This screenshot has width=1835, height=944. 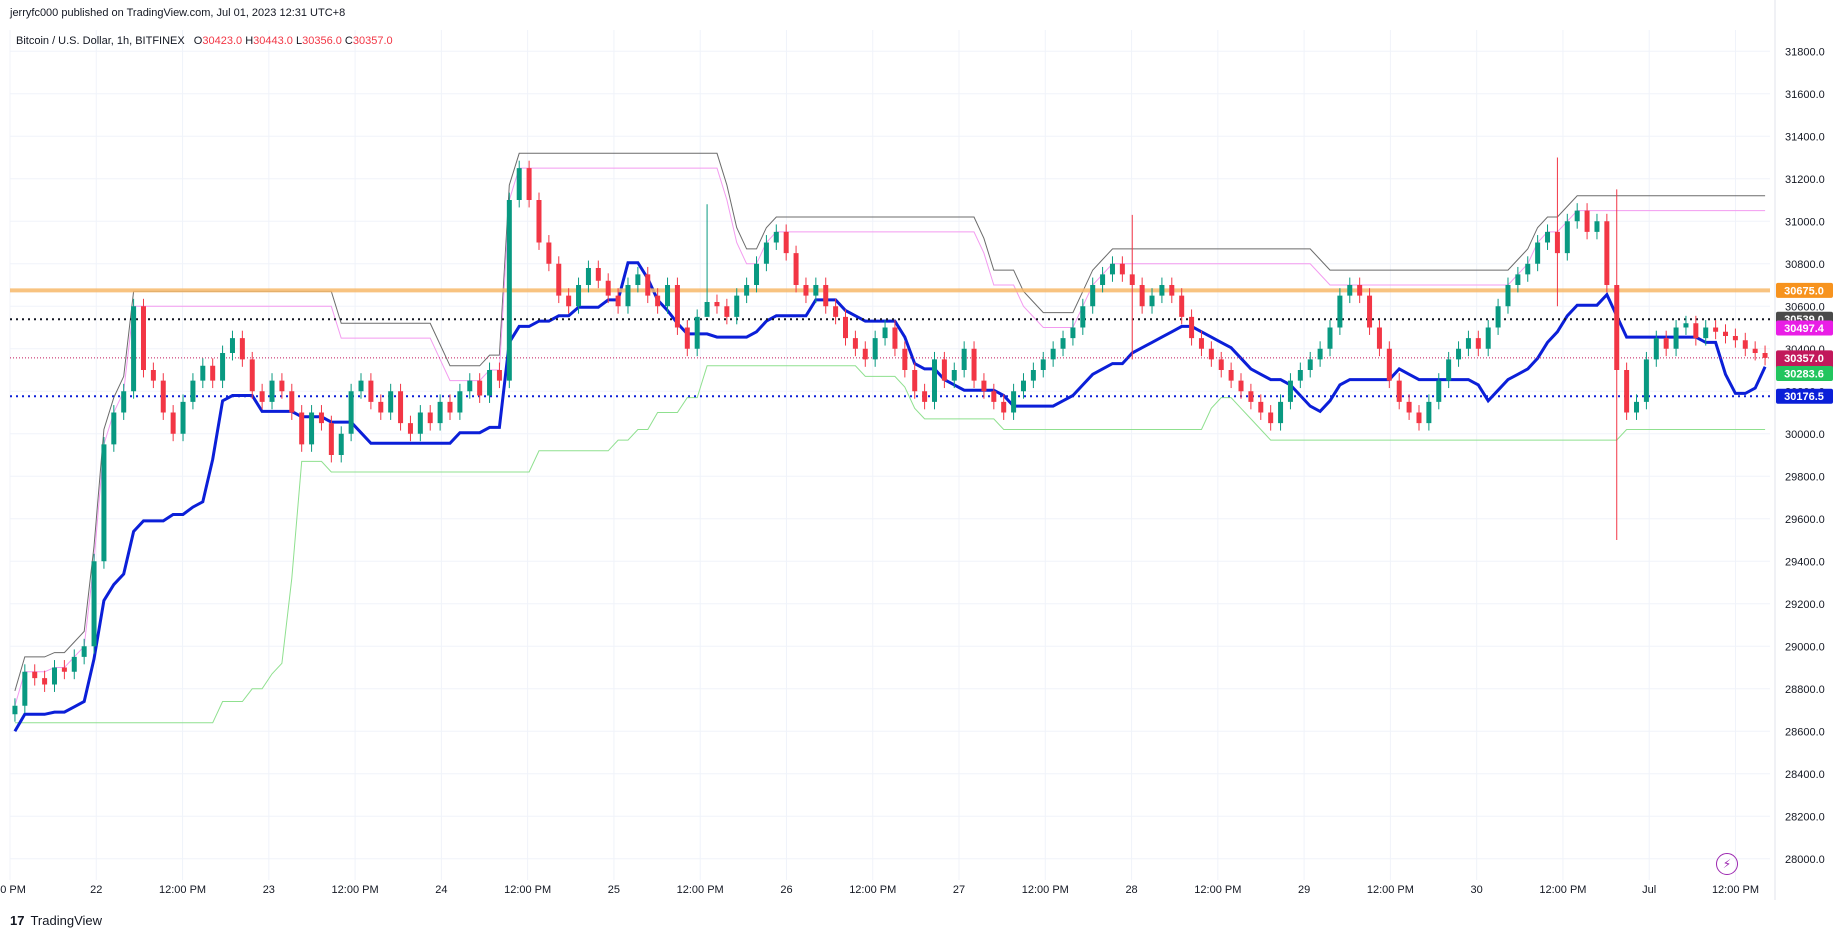 I want to click on tv-logo-icon: 17, so click(x=17, y=920).